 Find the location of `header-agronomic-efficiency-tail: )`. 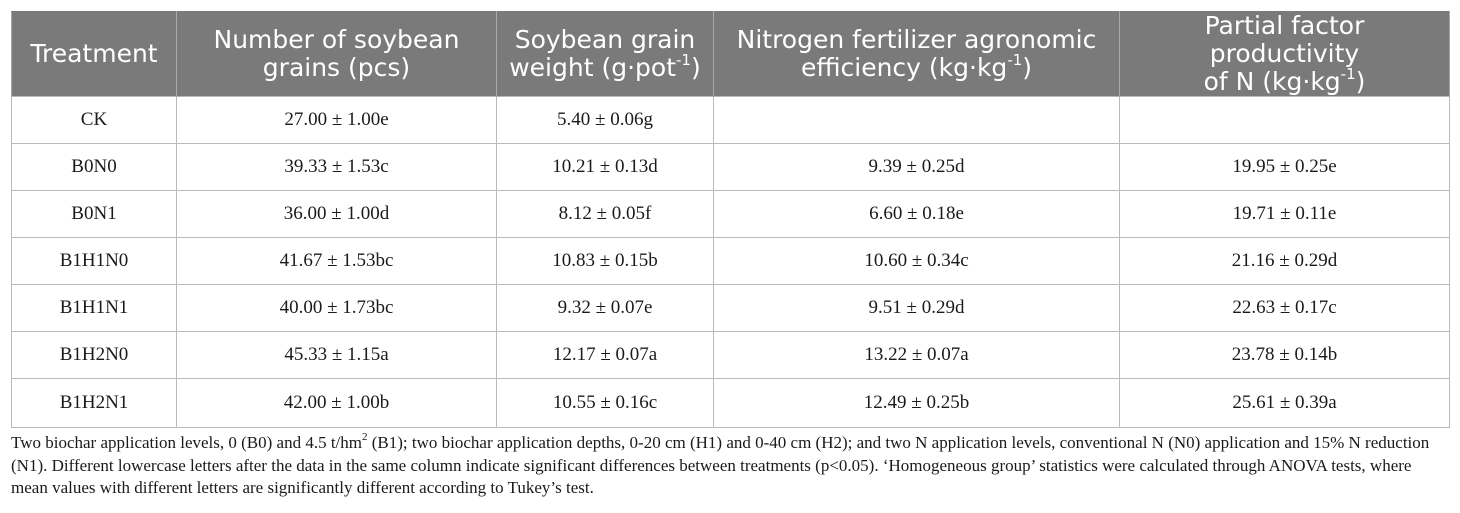

header-agronomic-efficiency-tail: ) is located at coordinates (1027, 67).